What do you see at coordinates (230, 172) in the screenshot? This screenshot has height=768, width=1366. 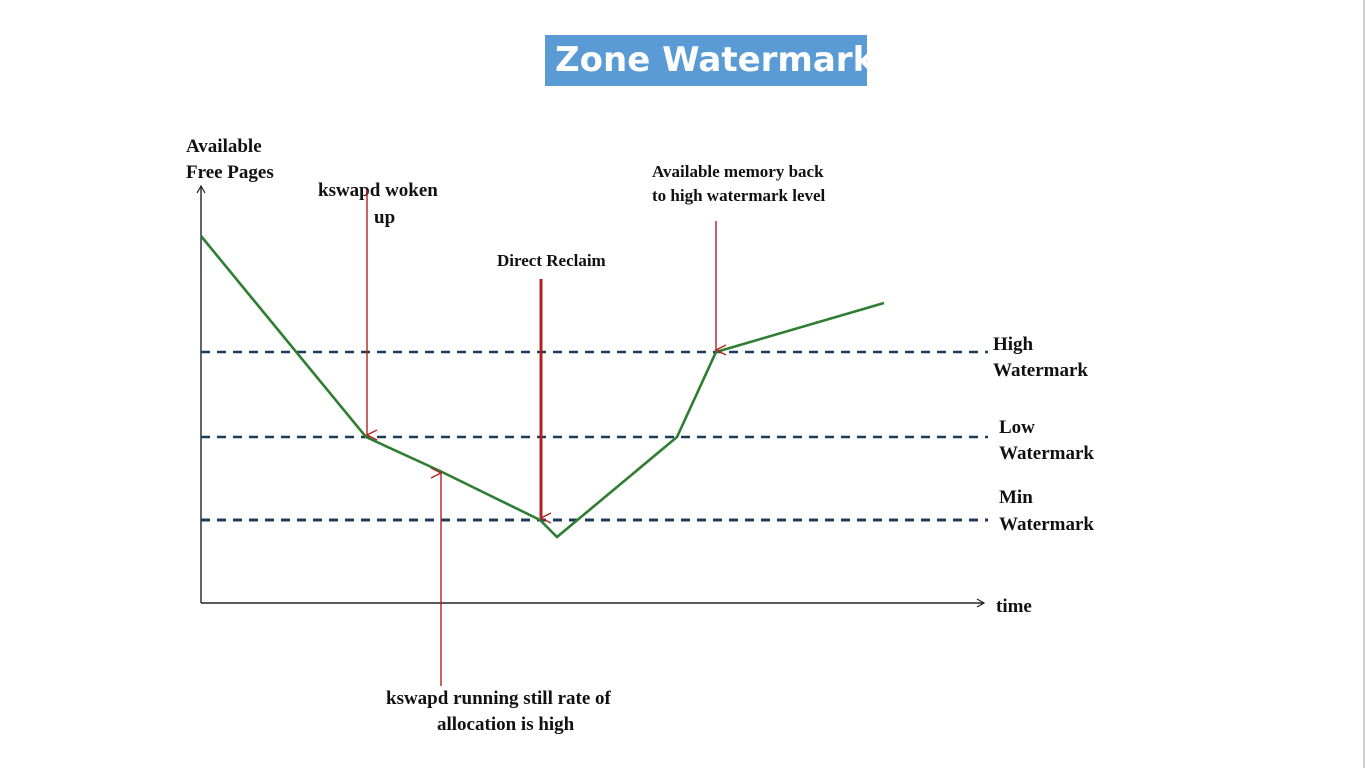 I see `y-axis-label-line2: Free Pages` at bounding box center [230, 172].